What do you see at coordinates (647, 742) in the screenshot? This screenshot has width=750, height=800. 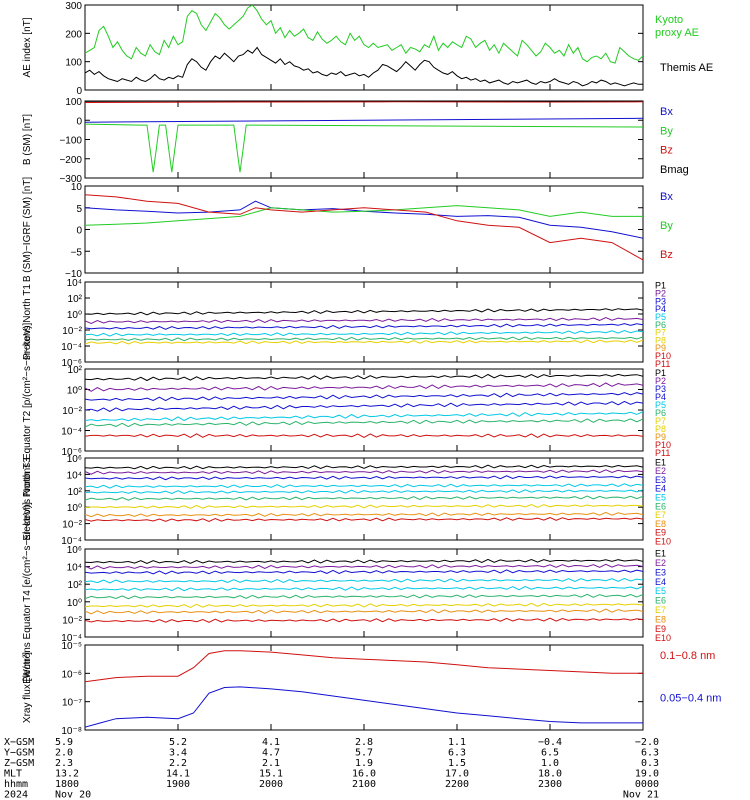 I see `ephemeris-value: −2.0` at bounding box center [647, 742].